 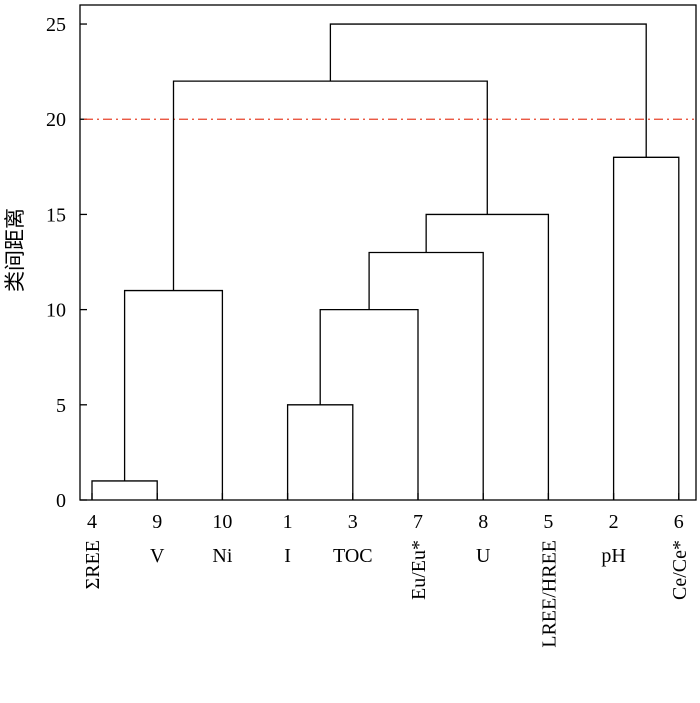 What do you see at coordinates (488, 90) in the screenshot?
I see `merge-link-m9` at bounding box center [488, 90].